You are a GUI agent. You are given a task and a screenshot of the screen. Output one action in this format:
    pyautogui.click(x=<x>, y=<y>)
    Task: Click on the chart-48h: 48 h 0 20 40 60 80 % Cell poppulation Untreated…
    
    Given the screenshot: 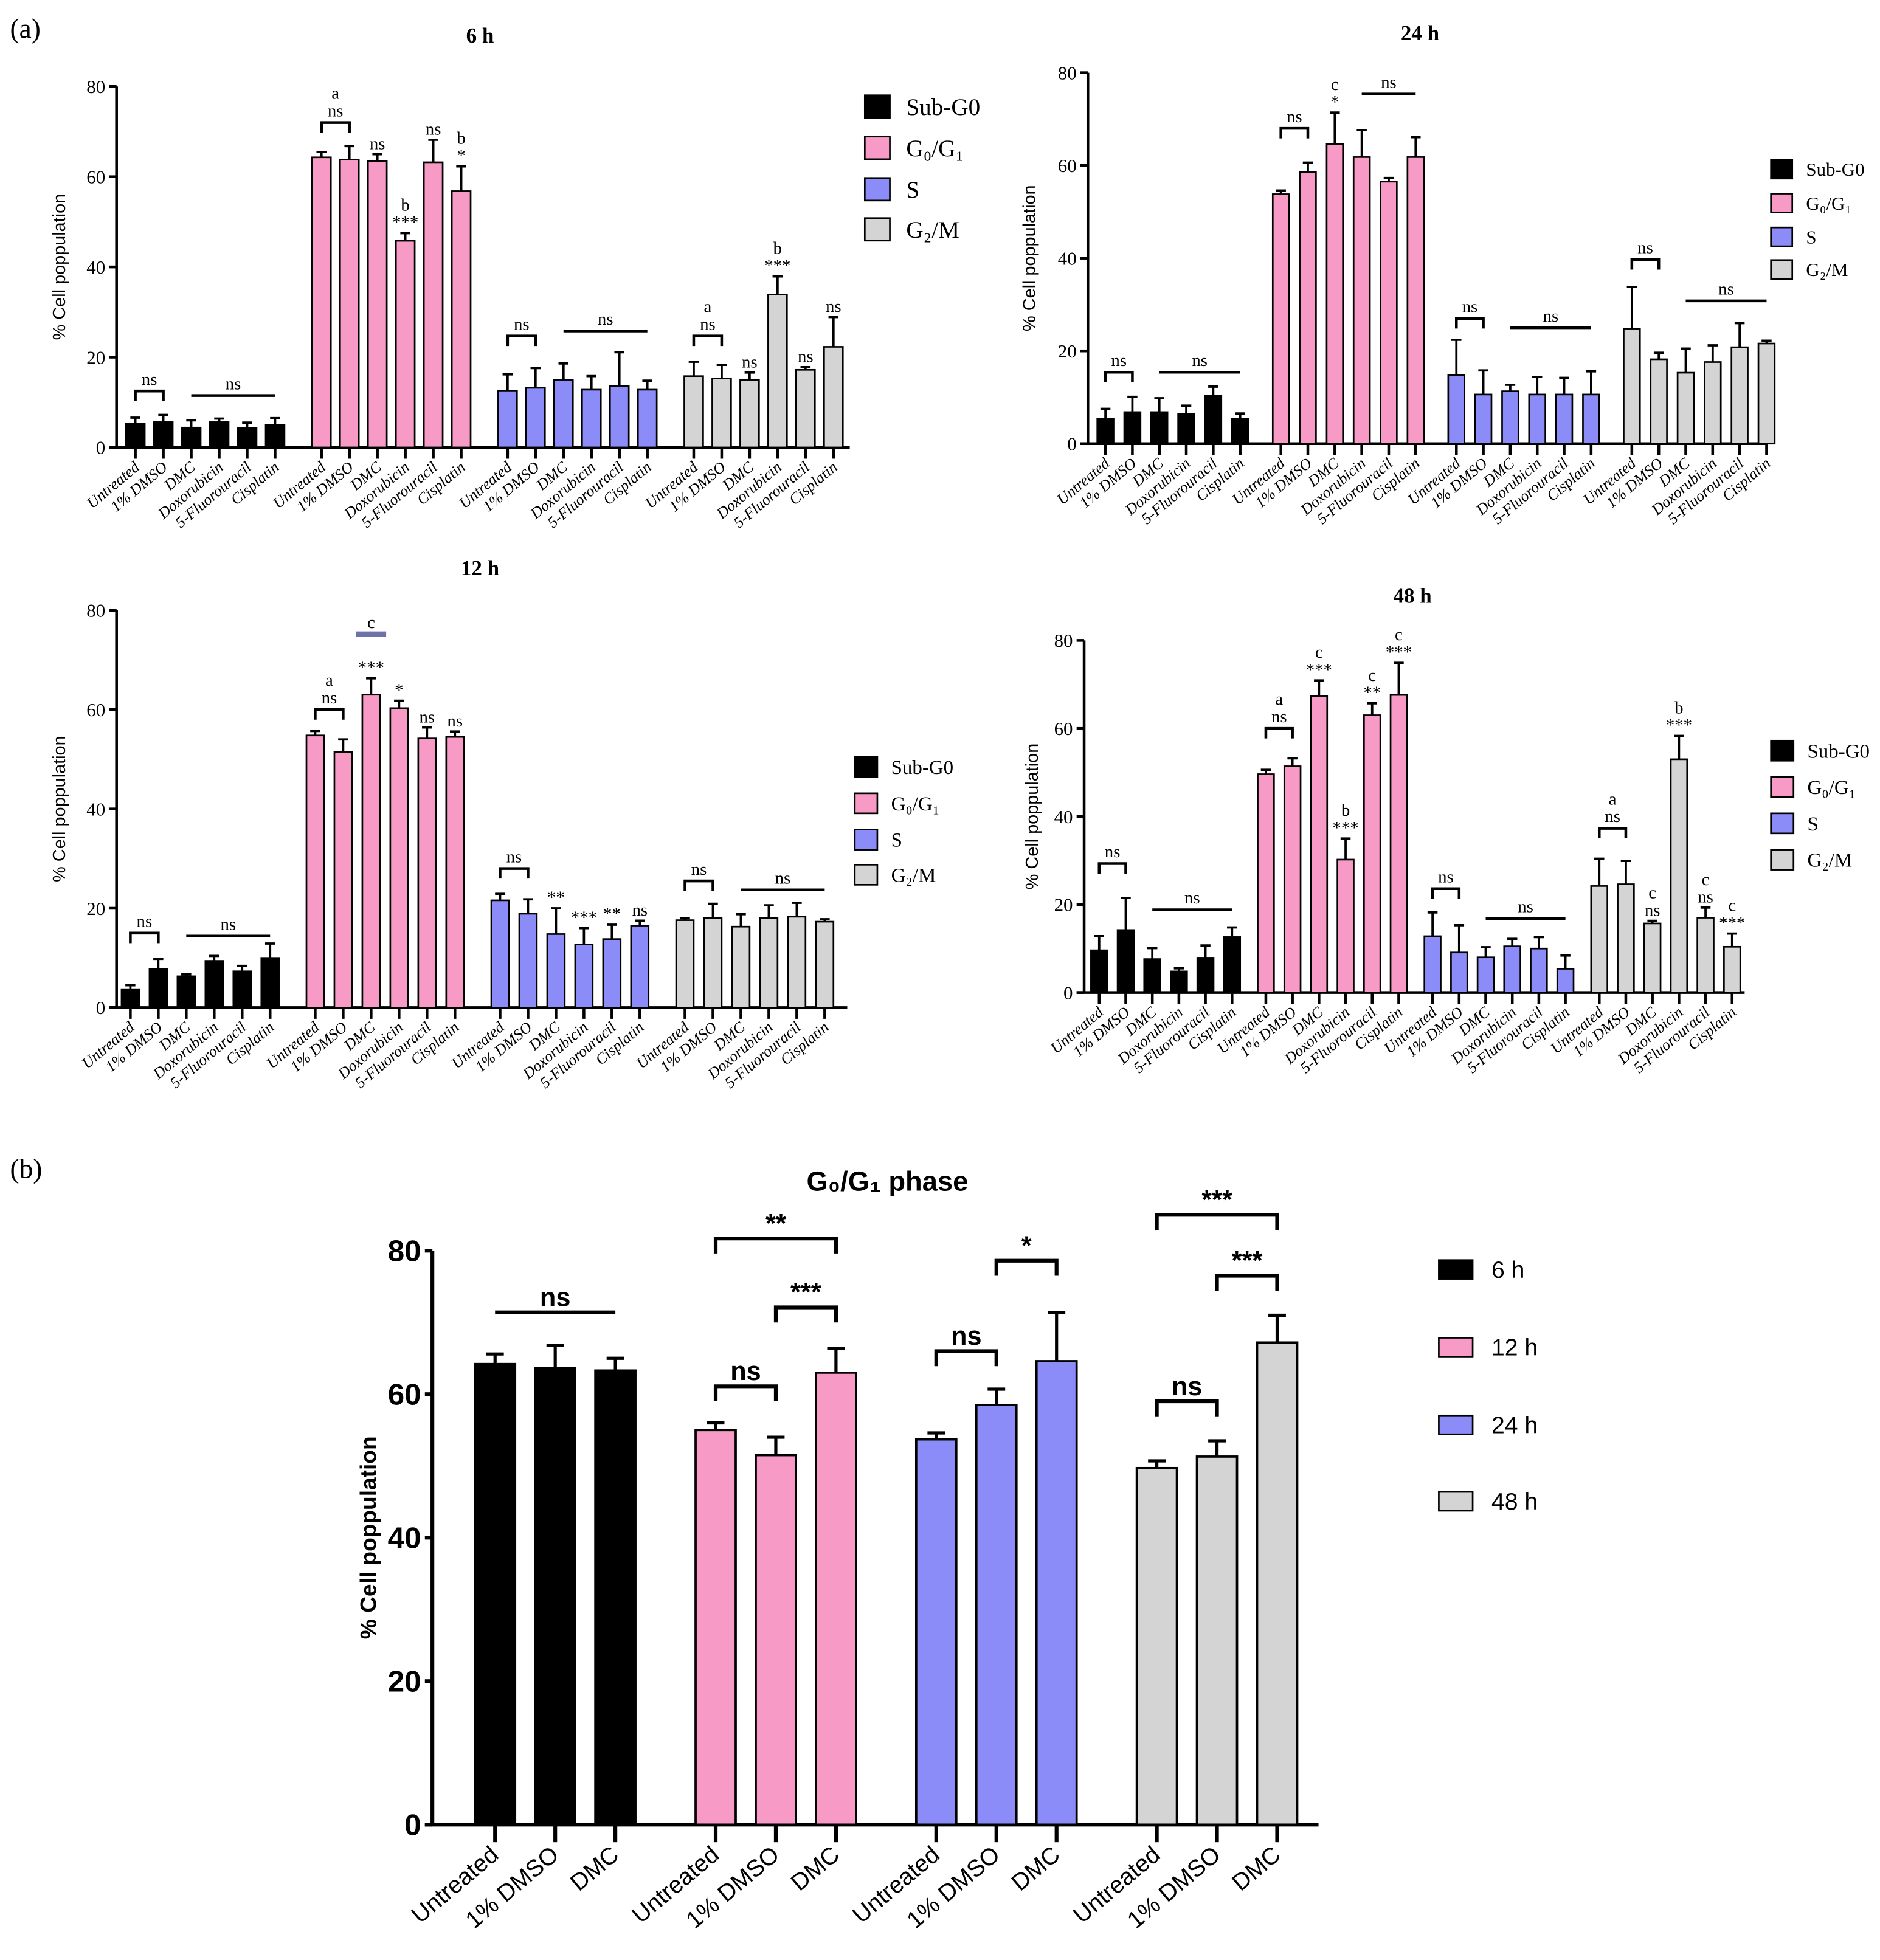 What is the action you would take?
    pyautogui.click(x=1446, y=830)
    